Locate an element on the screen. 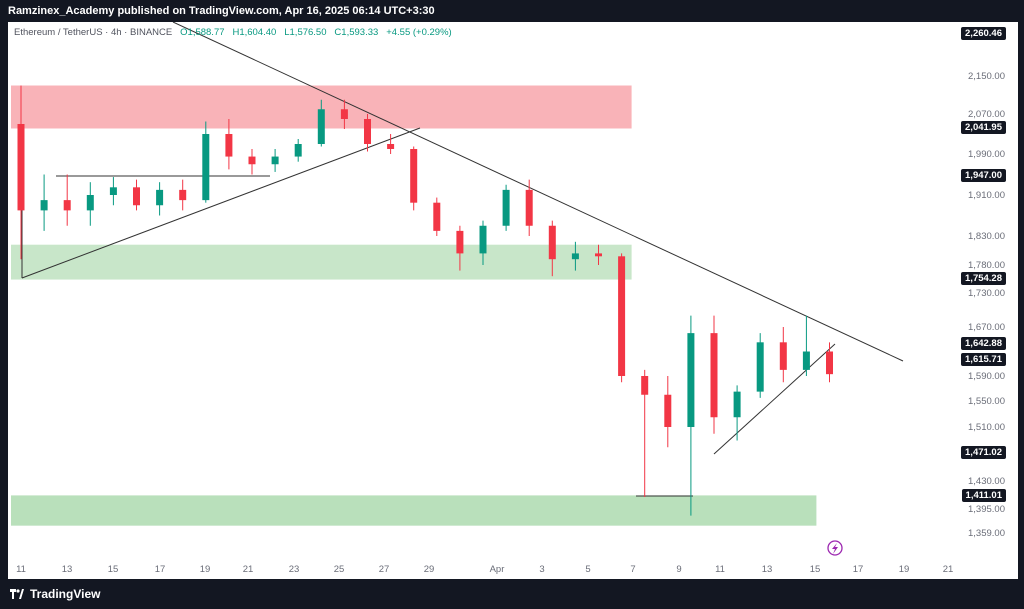  price-tag-6: 1,471.02 is located at coordinates (983, 453).